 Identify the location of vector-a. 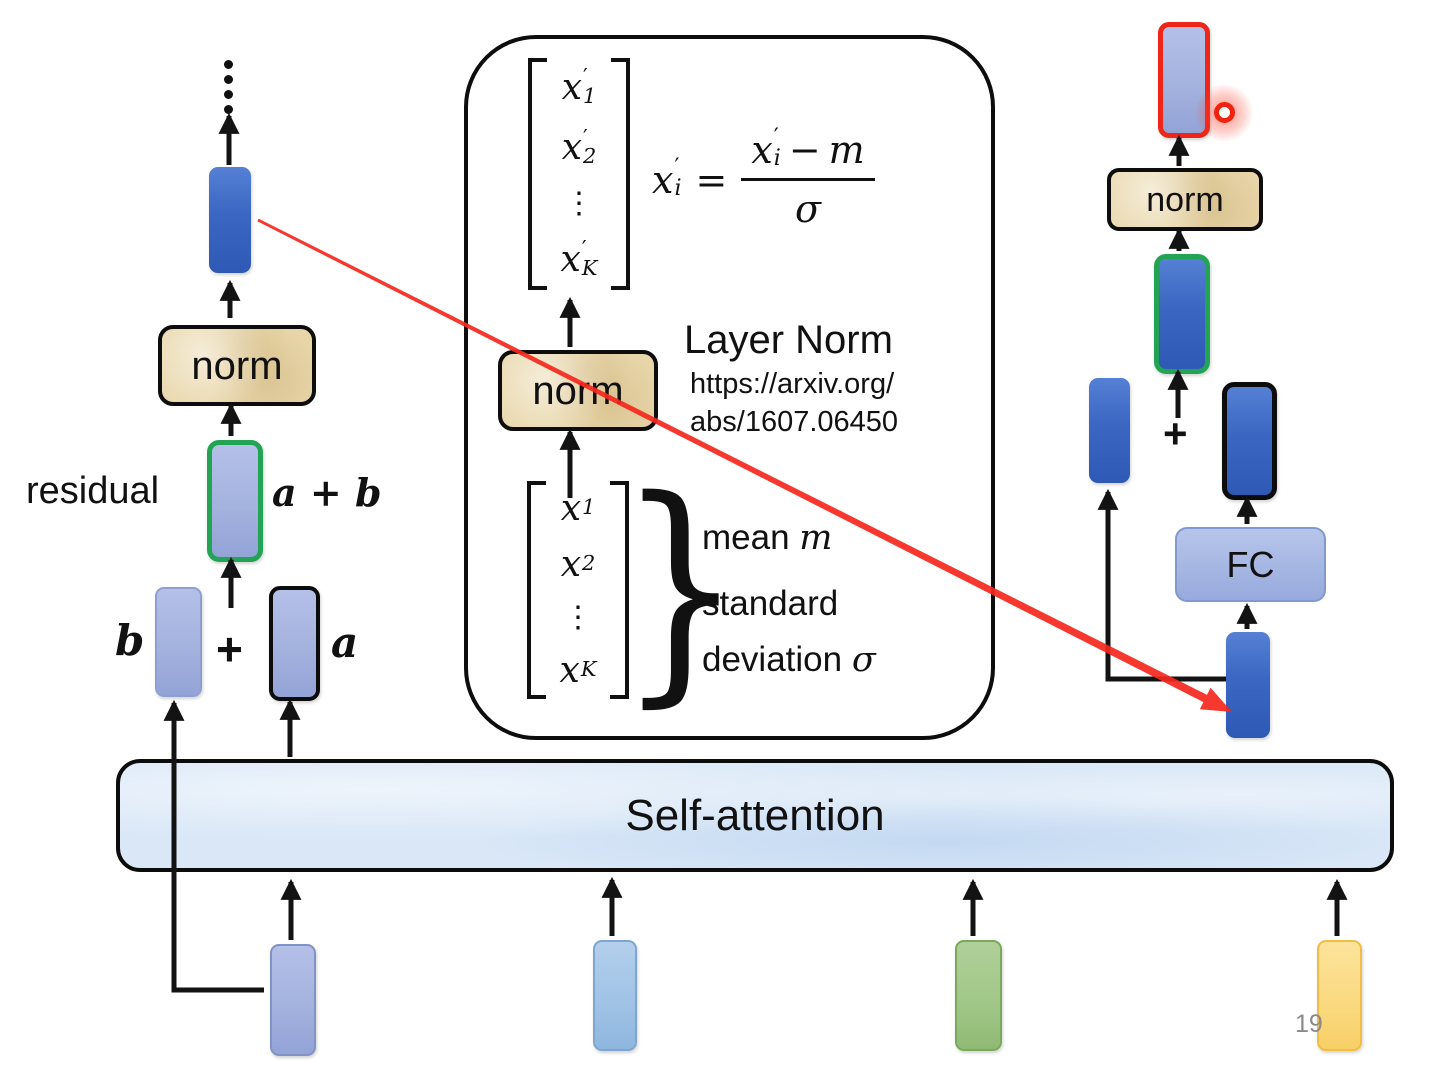
(294, 643).